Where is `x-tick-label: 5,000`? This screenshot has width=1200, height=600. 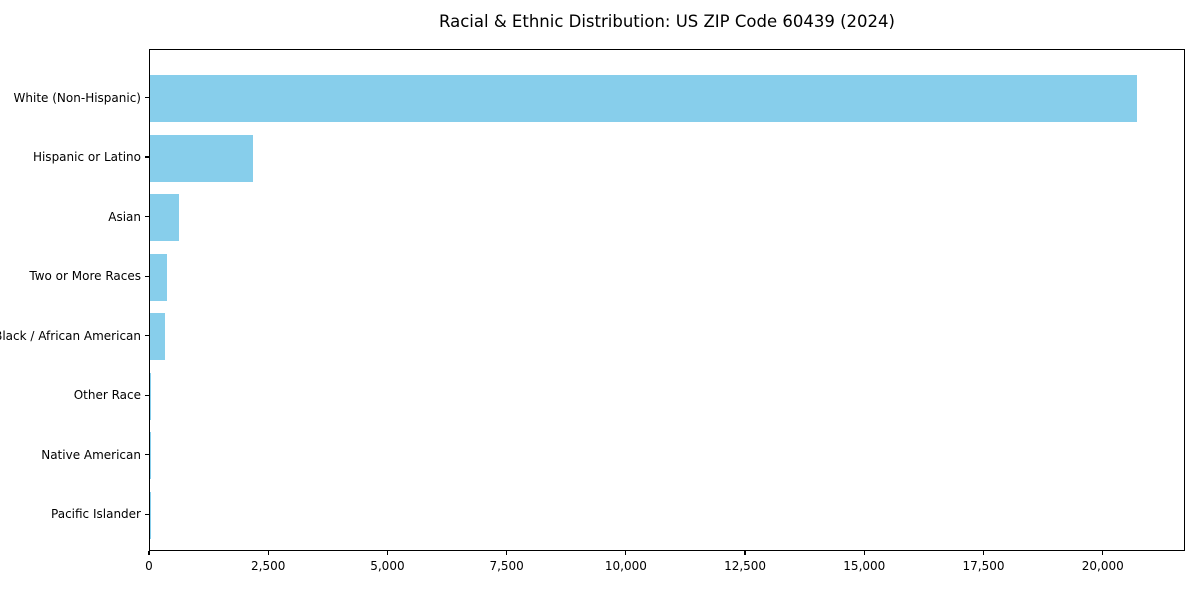
x-tick-label: 5,000 is located at coordinates (387, 566).